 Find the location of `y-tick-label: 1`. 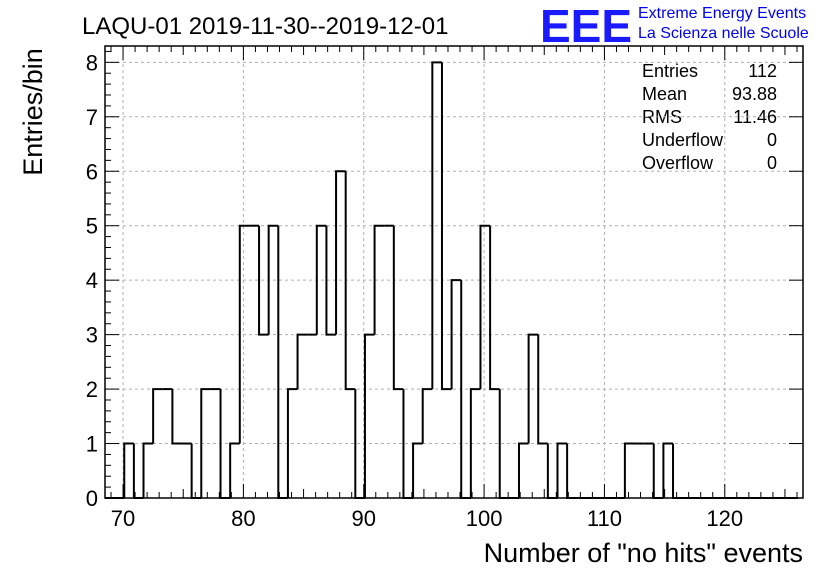

y-tick-label: 1 is located at coordinates (92, 444).